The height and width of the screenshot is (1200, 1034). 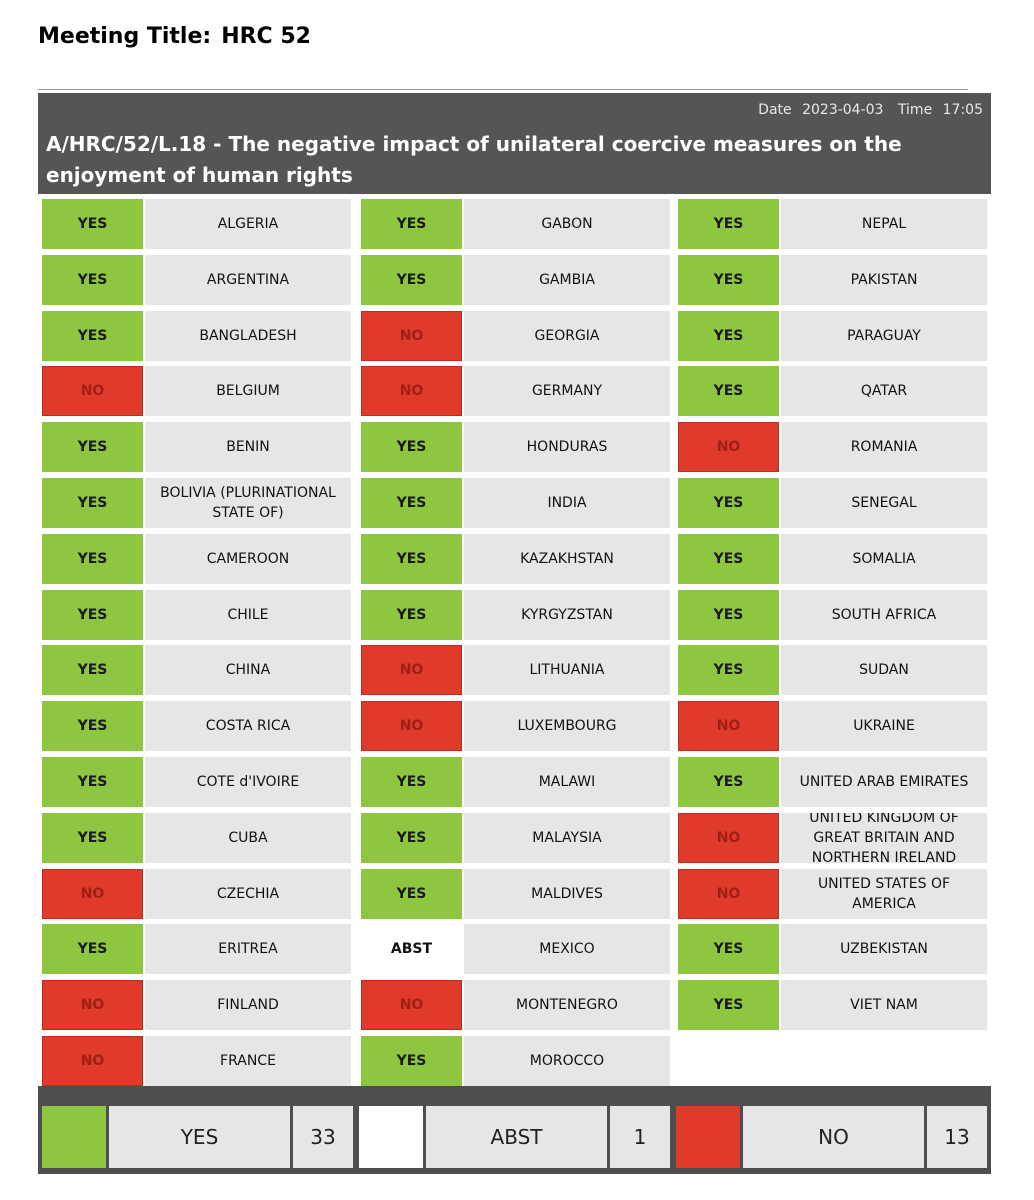 I want to click on meeting-title: Meeting Title: HRC 52, so click(x=174, y=36).